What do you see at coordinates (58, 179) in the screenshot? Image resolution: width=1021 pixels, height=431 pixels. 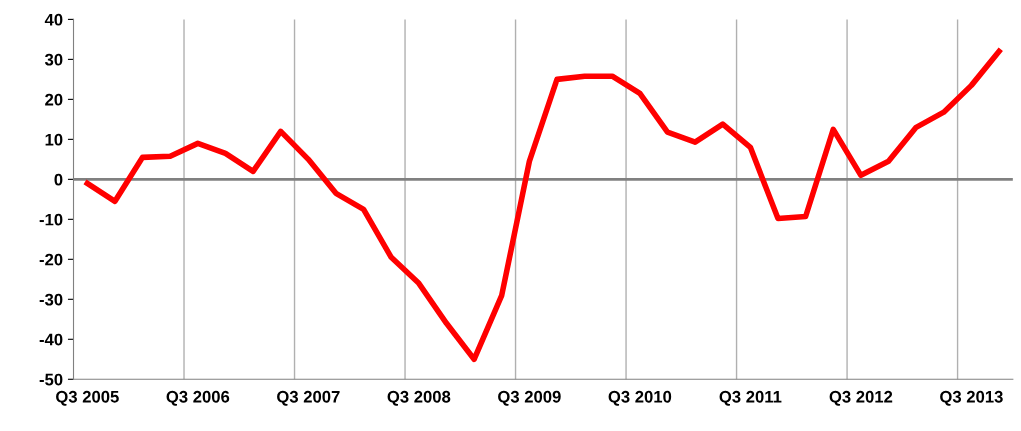 I see `y-tick-label: 0` at bounding box center [58, 179].